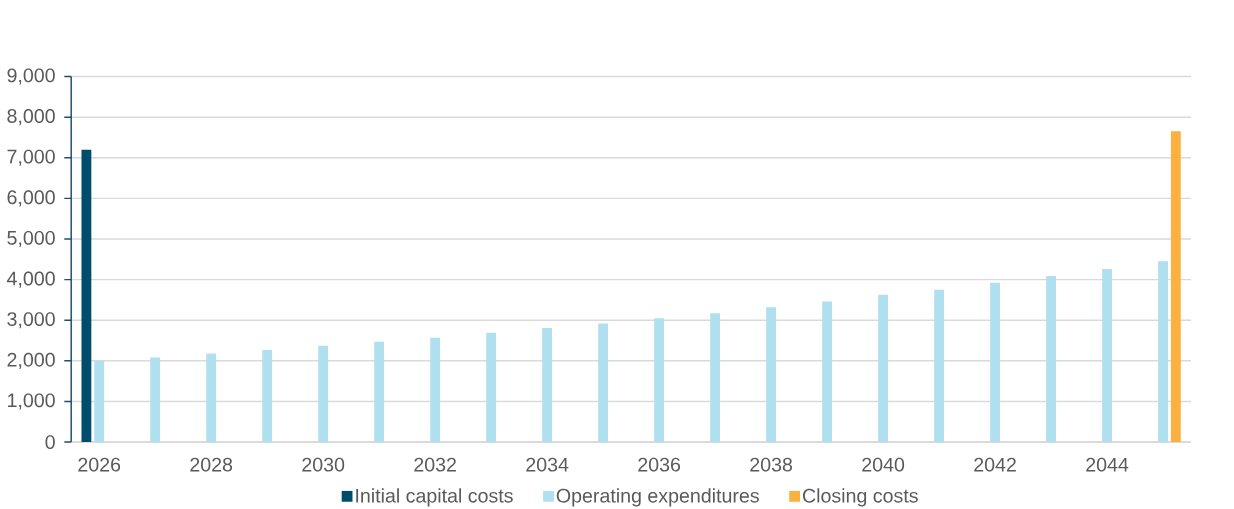 The width and height of the screenshot is (1234, 509). I want to click on y-tick-label: 0, so click(50, 442).